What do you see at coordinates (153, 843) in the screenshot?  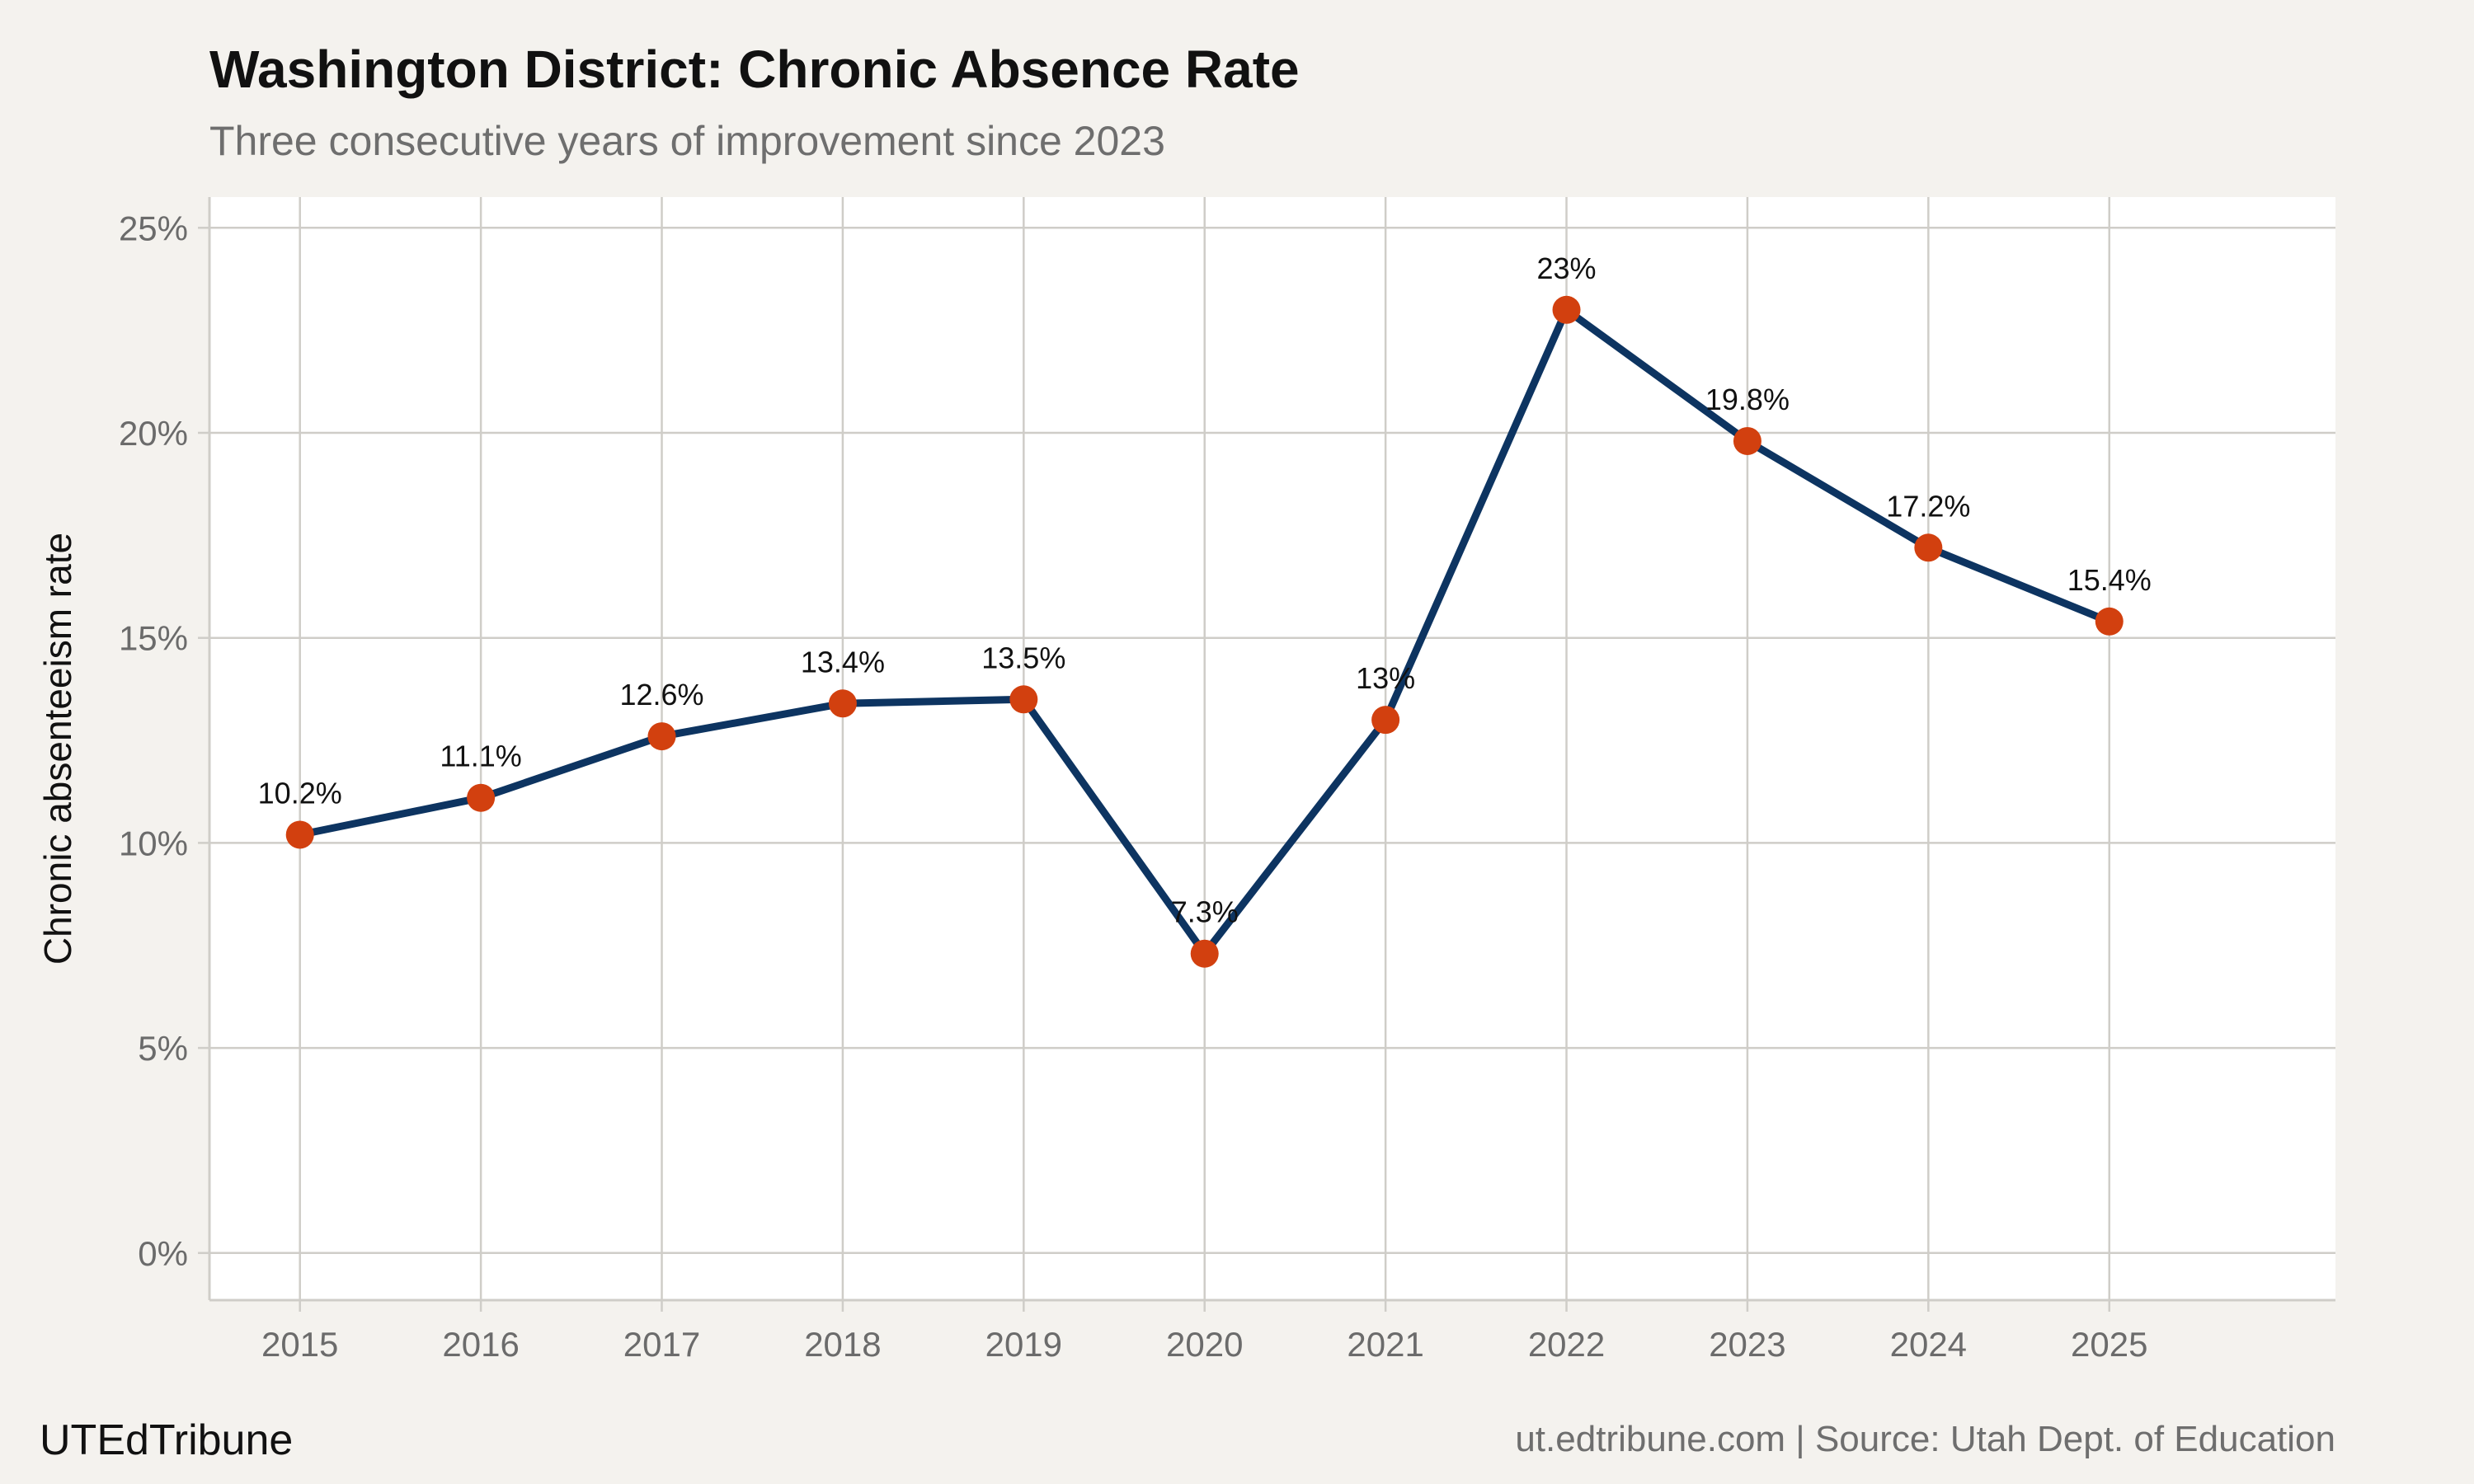 I see `y-tick-label: 10%` at bounding box center [153, 843].